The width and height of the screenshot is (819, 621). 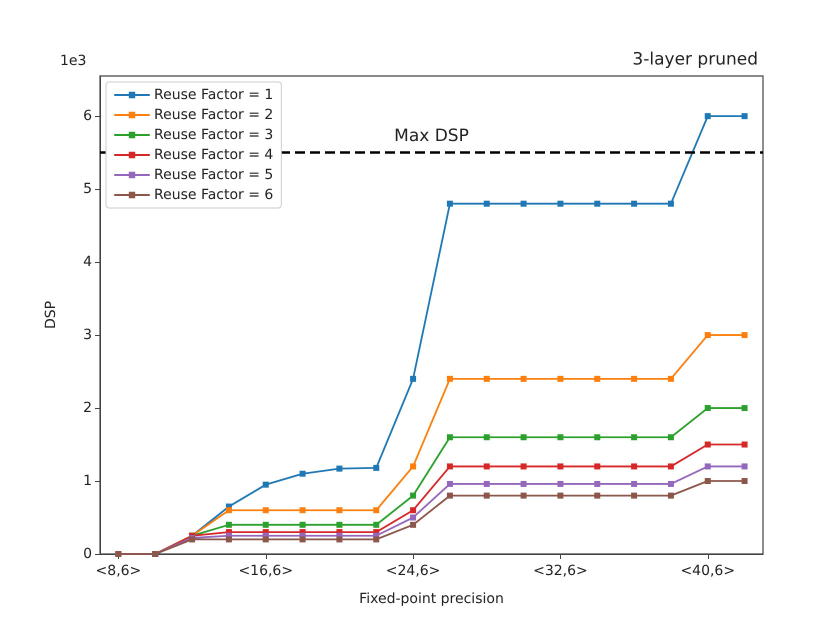 I want to click on y-tick-label: 1, so click(x=87, y=481).